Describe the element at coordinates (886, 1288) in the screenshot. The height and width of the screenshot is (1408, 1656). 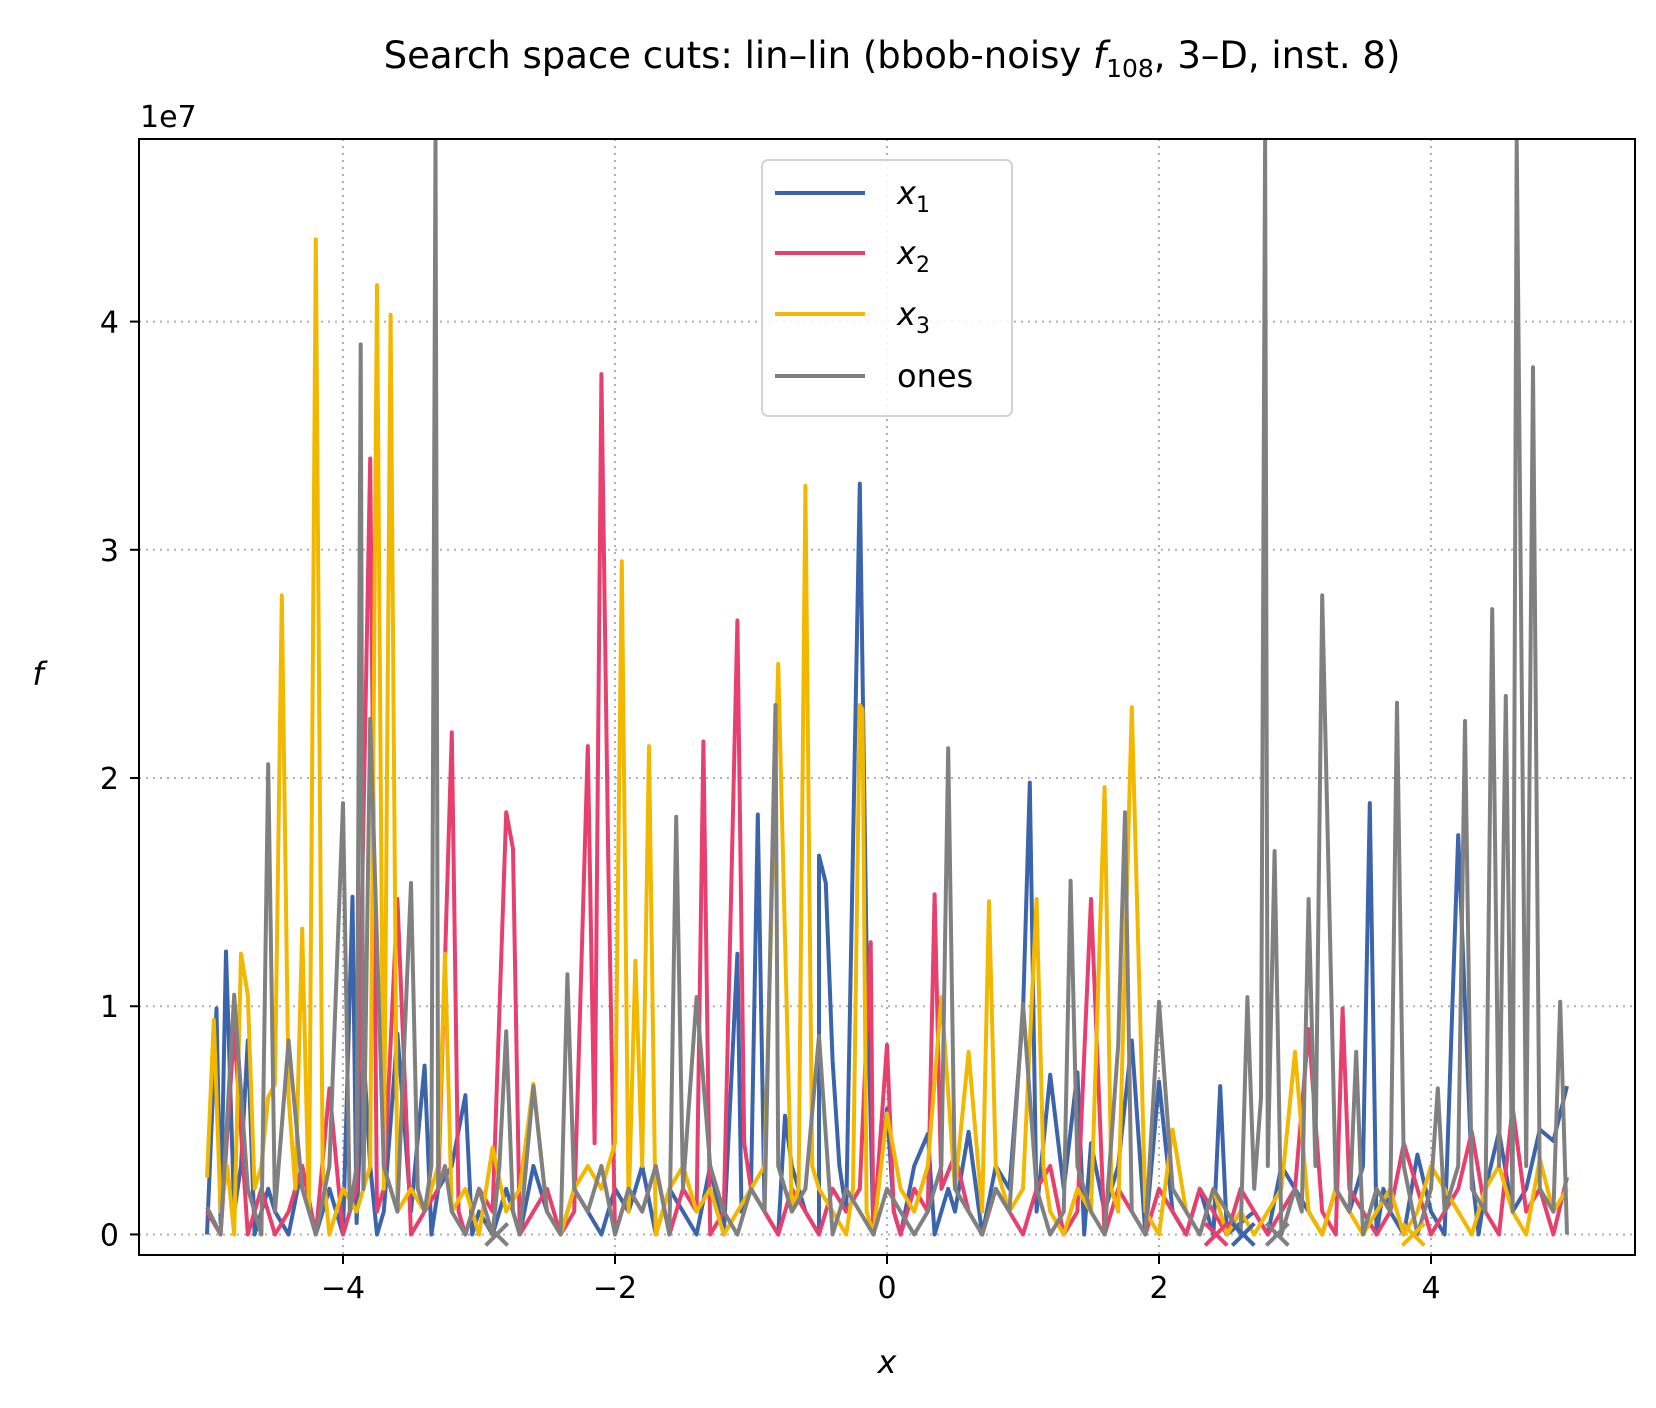
I see `x-tick-label-2: 0` at that location.